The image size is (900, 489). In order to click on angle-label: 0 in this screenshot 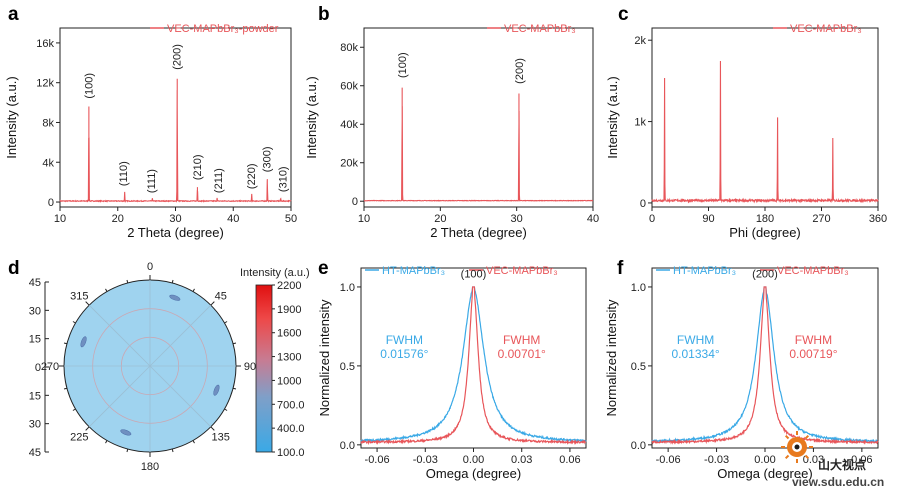, I will do `click(150, 267)`.